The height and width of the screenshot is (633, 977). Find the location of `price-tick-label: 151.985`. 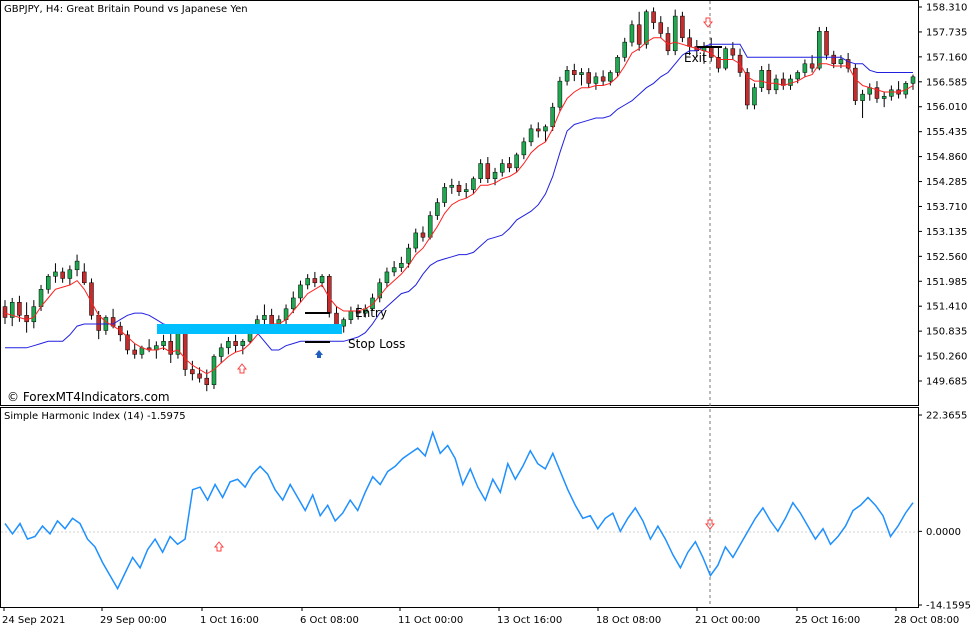

price-tick-label: 151.985 is located at coordinates (946, 282).